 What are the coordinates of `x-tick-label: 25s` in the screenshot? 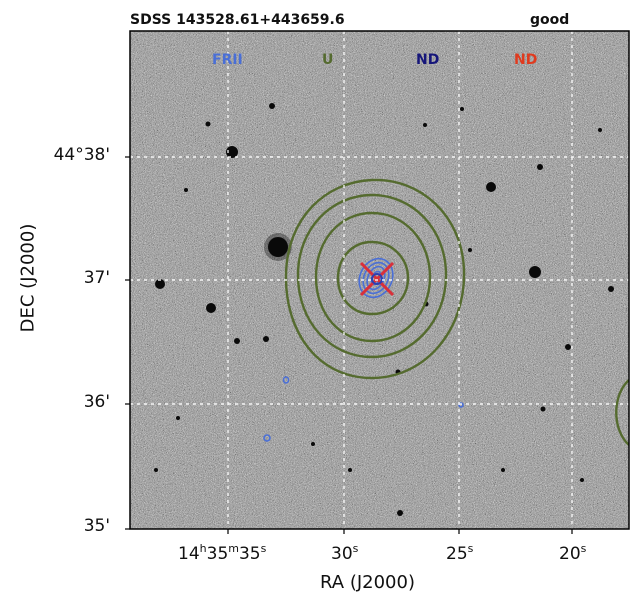 It's located at (460, 553).